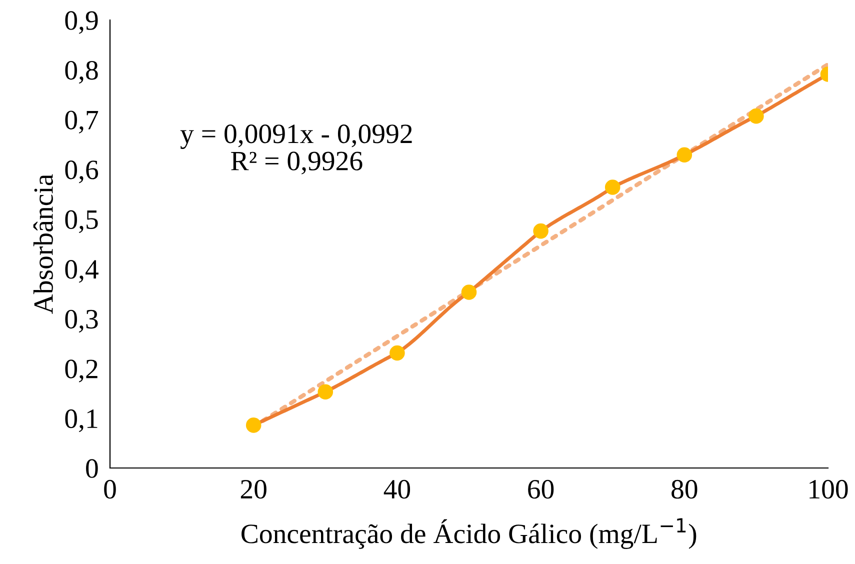  Describe the element at coordinates (43, 244) in the screenshot. I see `y-axis-title: Absorbância` at that location.